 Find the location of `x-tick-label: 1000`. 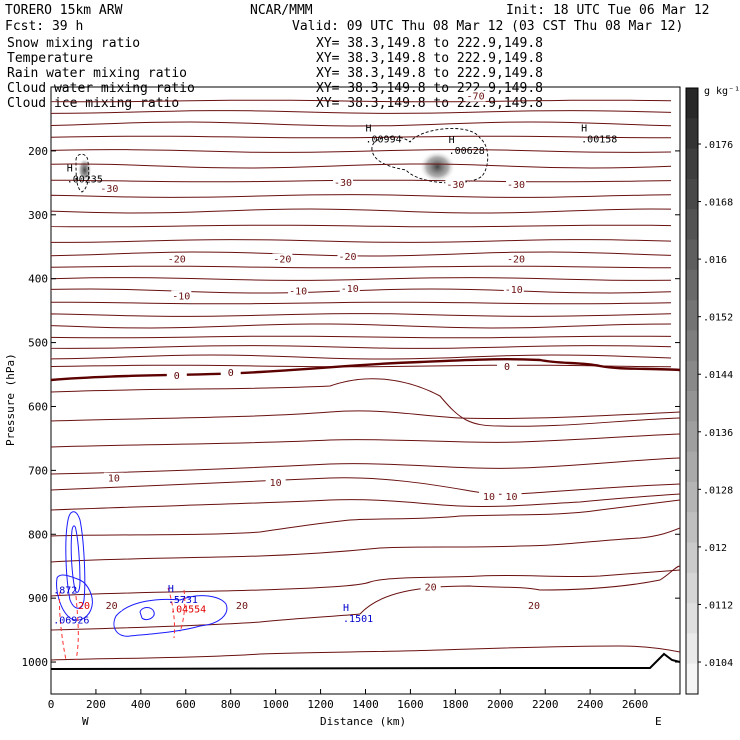

x-tick-label: 1000 is located at coordinates (275, 704).